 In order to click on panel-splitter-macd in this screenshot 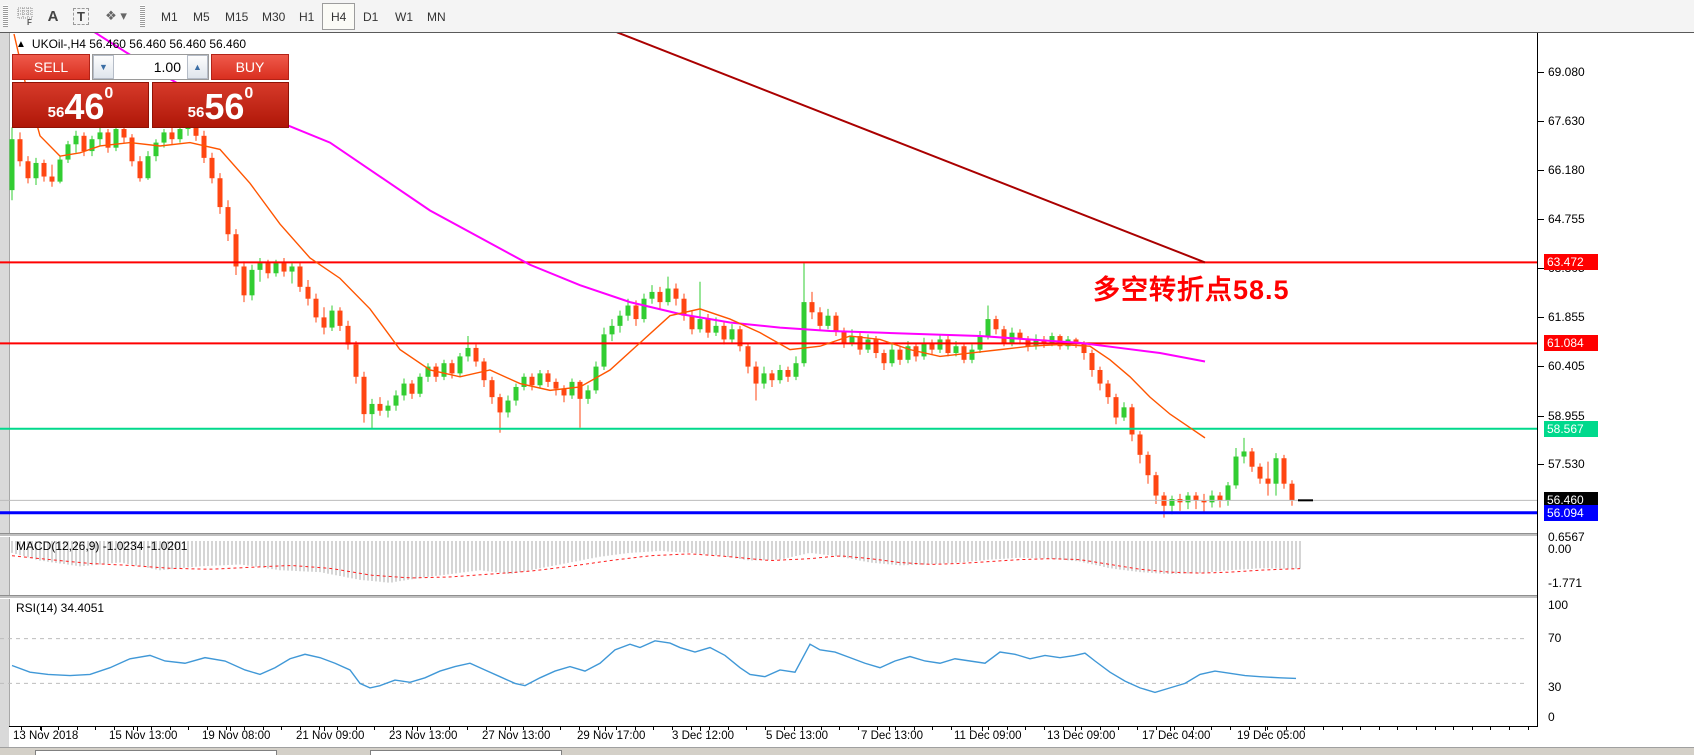, I will do `click(847, 535)`.